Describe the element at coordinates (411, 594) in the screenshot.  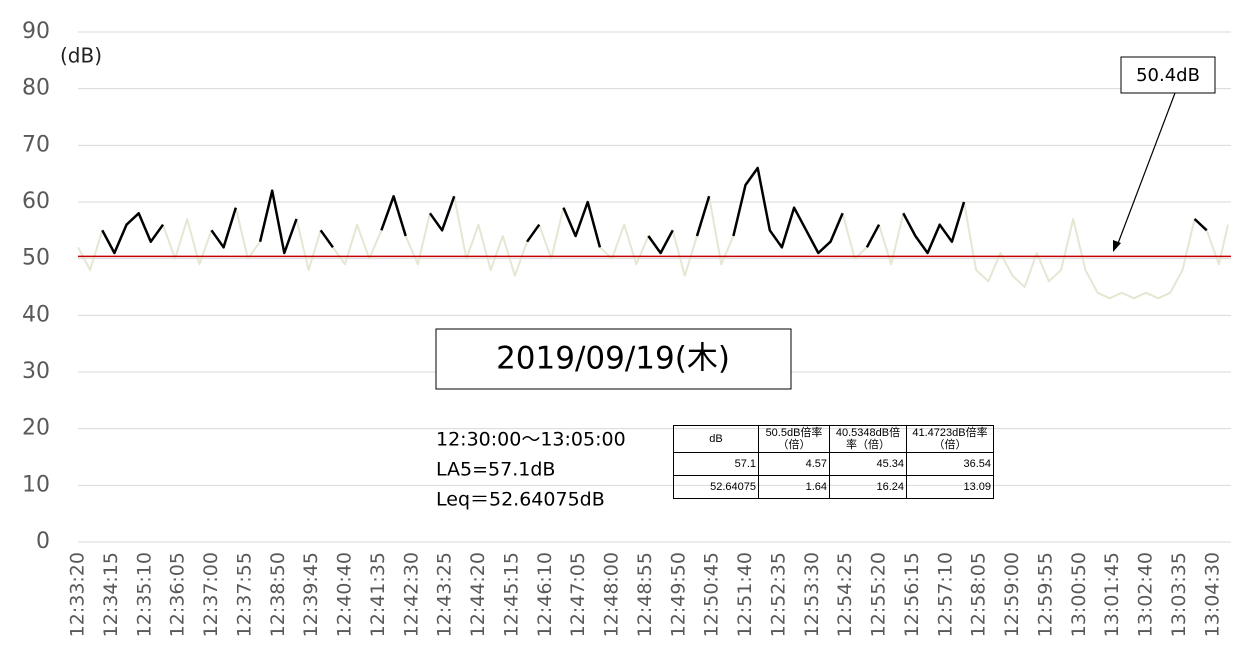
I see `x-tick-label: 12:42:30` at that location.